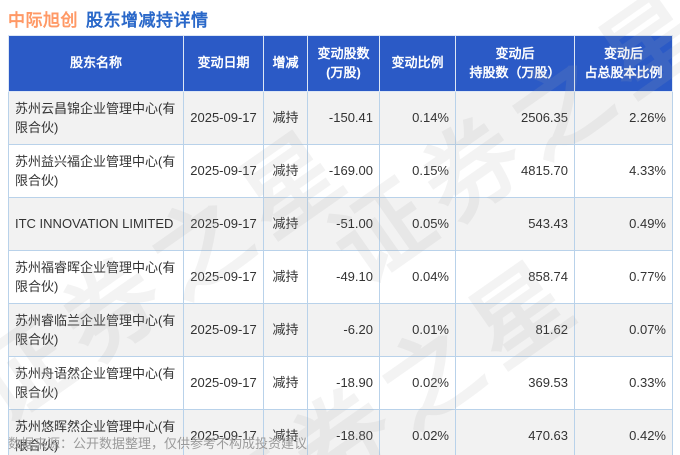 The height and width of the screenshot is (455, 680). Describe the element at coordinates (417, 118) in the screenshot. I see `change-ratio-cell: 0.14%` at that location.